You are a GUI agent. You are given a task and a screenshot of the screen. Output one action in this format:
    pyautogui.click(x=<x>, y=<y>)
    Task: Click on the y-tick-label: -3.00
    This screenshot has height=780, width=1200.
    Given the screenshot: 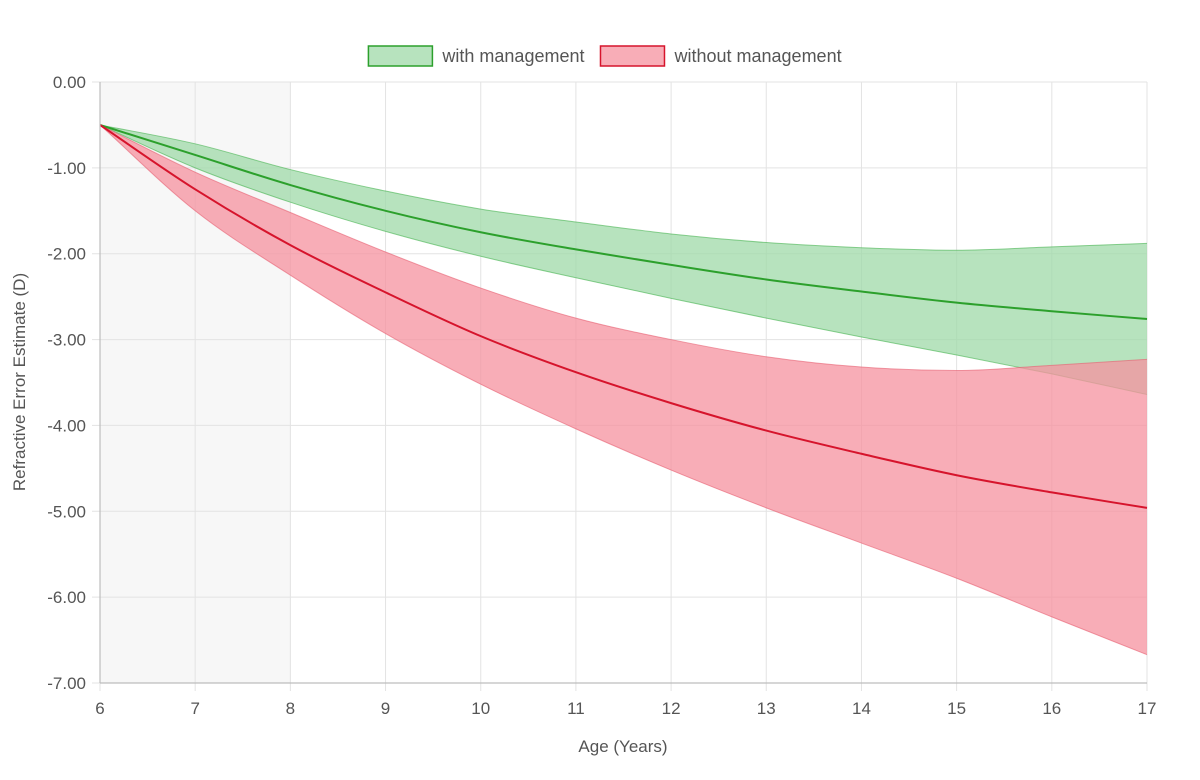 What is the action you would take?
    pyautogui.click(x=66, y=340)
    